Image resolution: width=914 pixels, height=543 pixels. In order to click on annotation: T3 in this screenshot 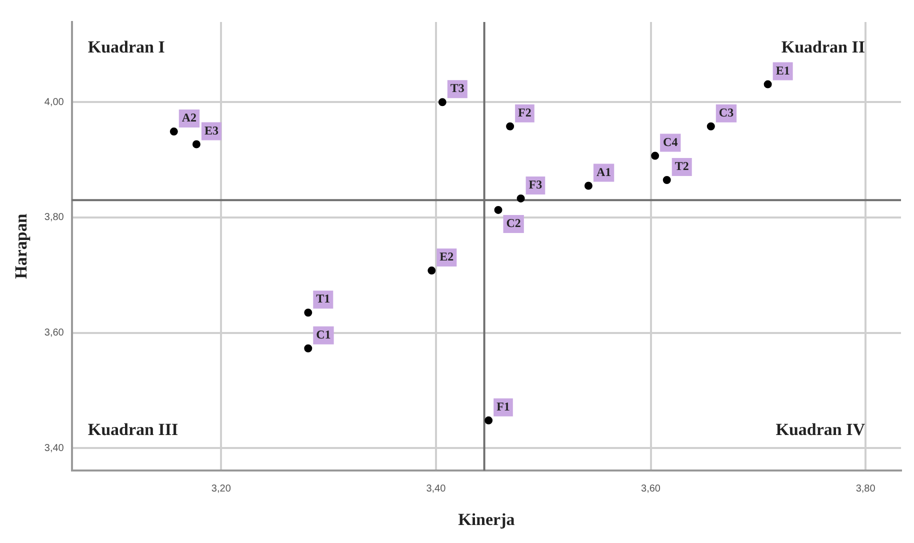, I will do `click(457, 88)`.